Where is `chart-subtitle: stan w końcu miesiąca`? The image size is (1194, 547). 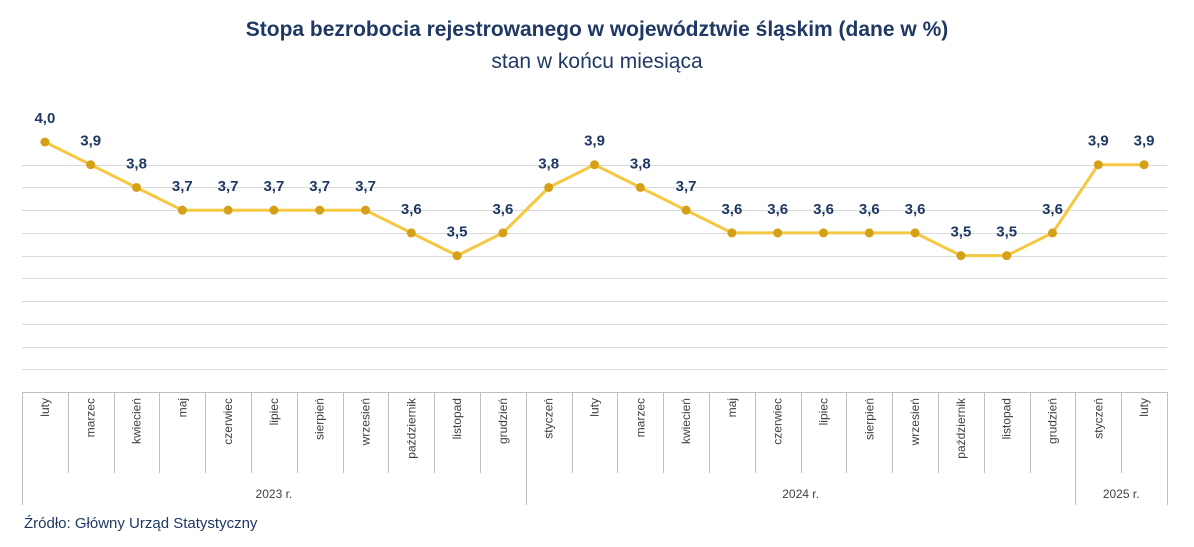 chart-subtitle: stan w końcu miesiąca is located at coordinates (597, 61).